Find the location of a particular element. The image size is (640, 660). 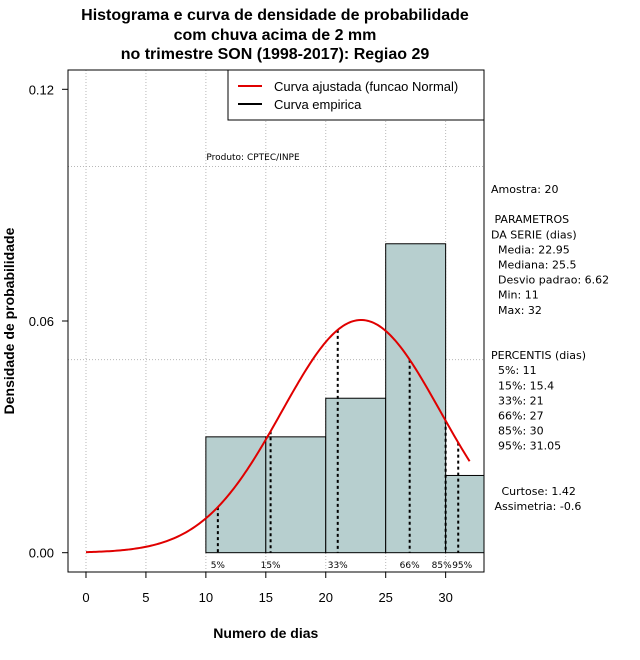

y-tick-label-2: 0.12 is located at coordinates (41, 89).